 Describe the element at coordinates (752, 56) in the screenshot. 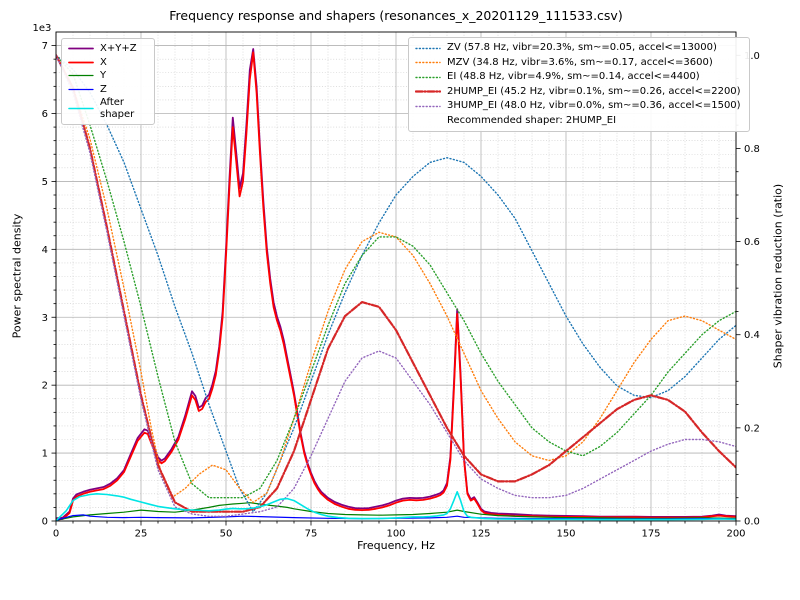

I see `y-right-tick-label-5: 1.0` at that location.